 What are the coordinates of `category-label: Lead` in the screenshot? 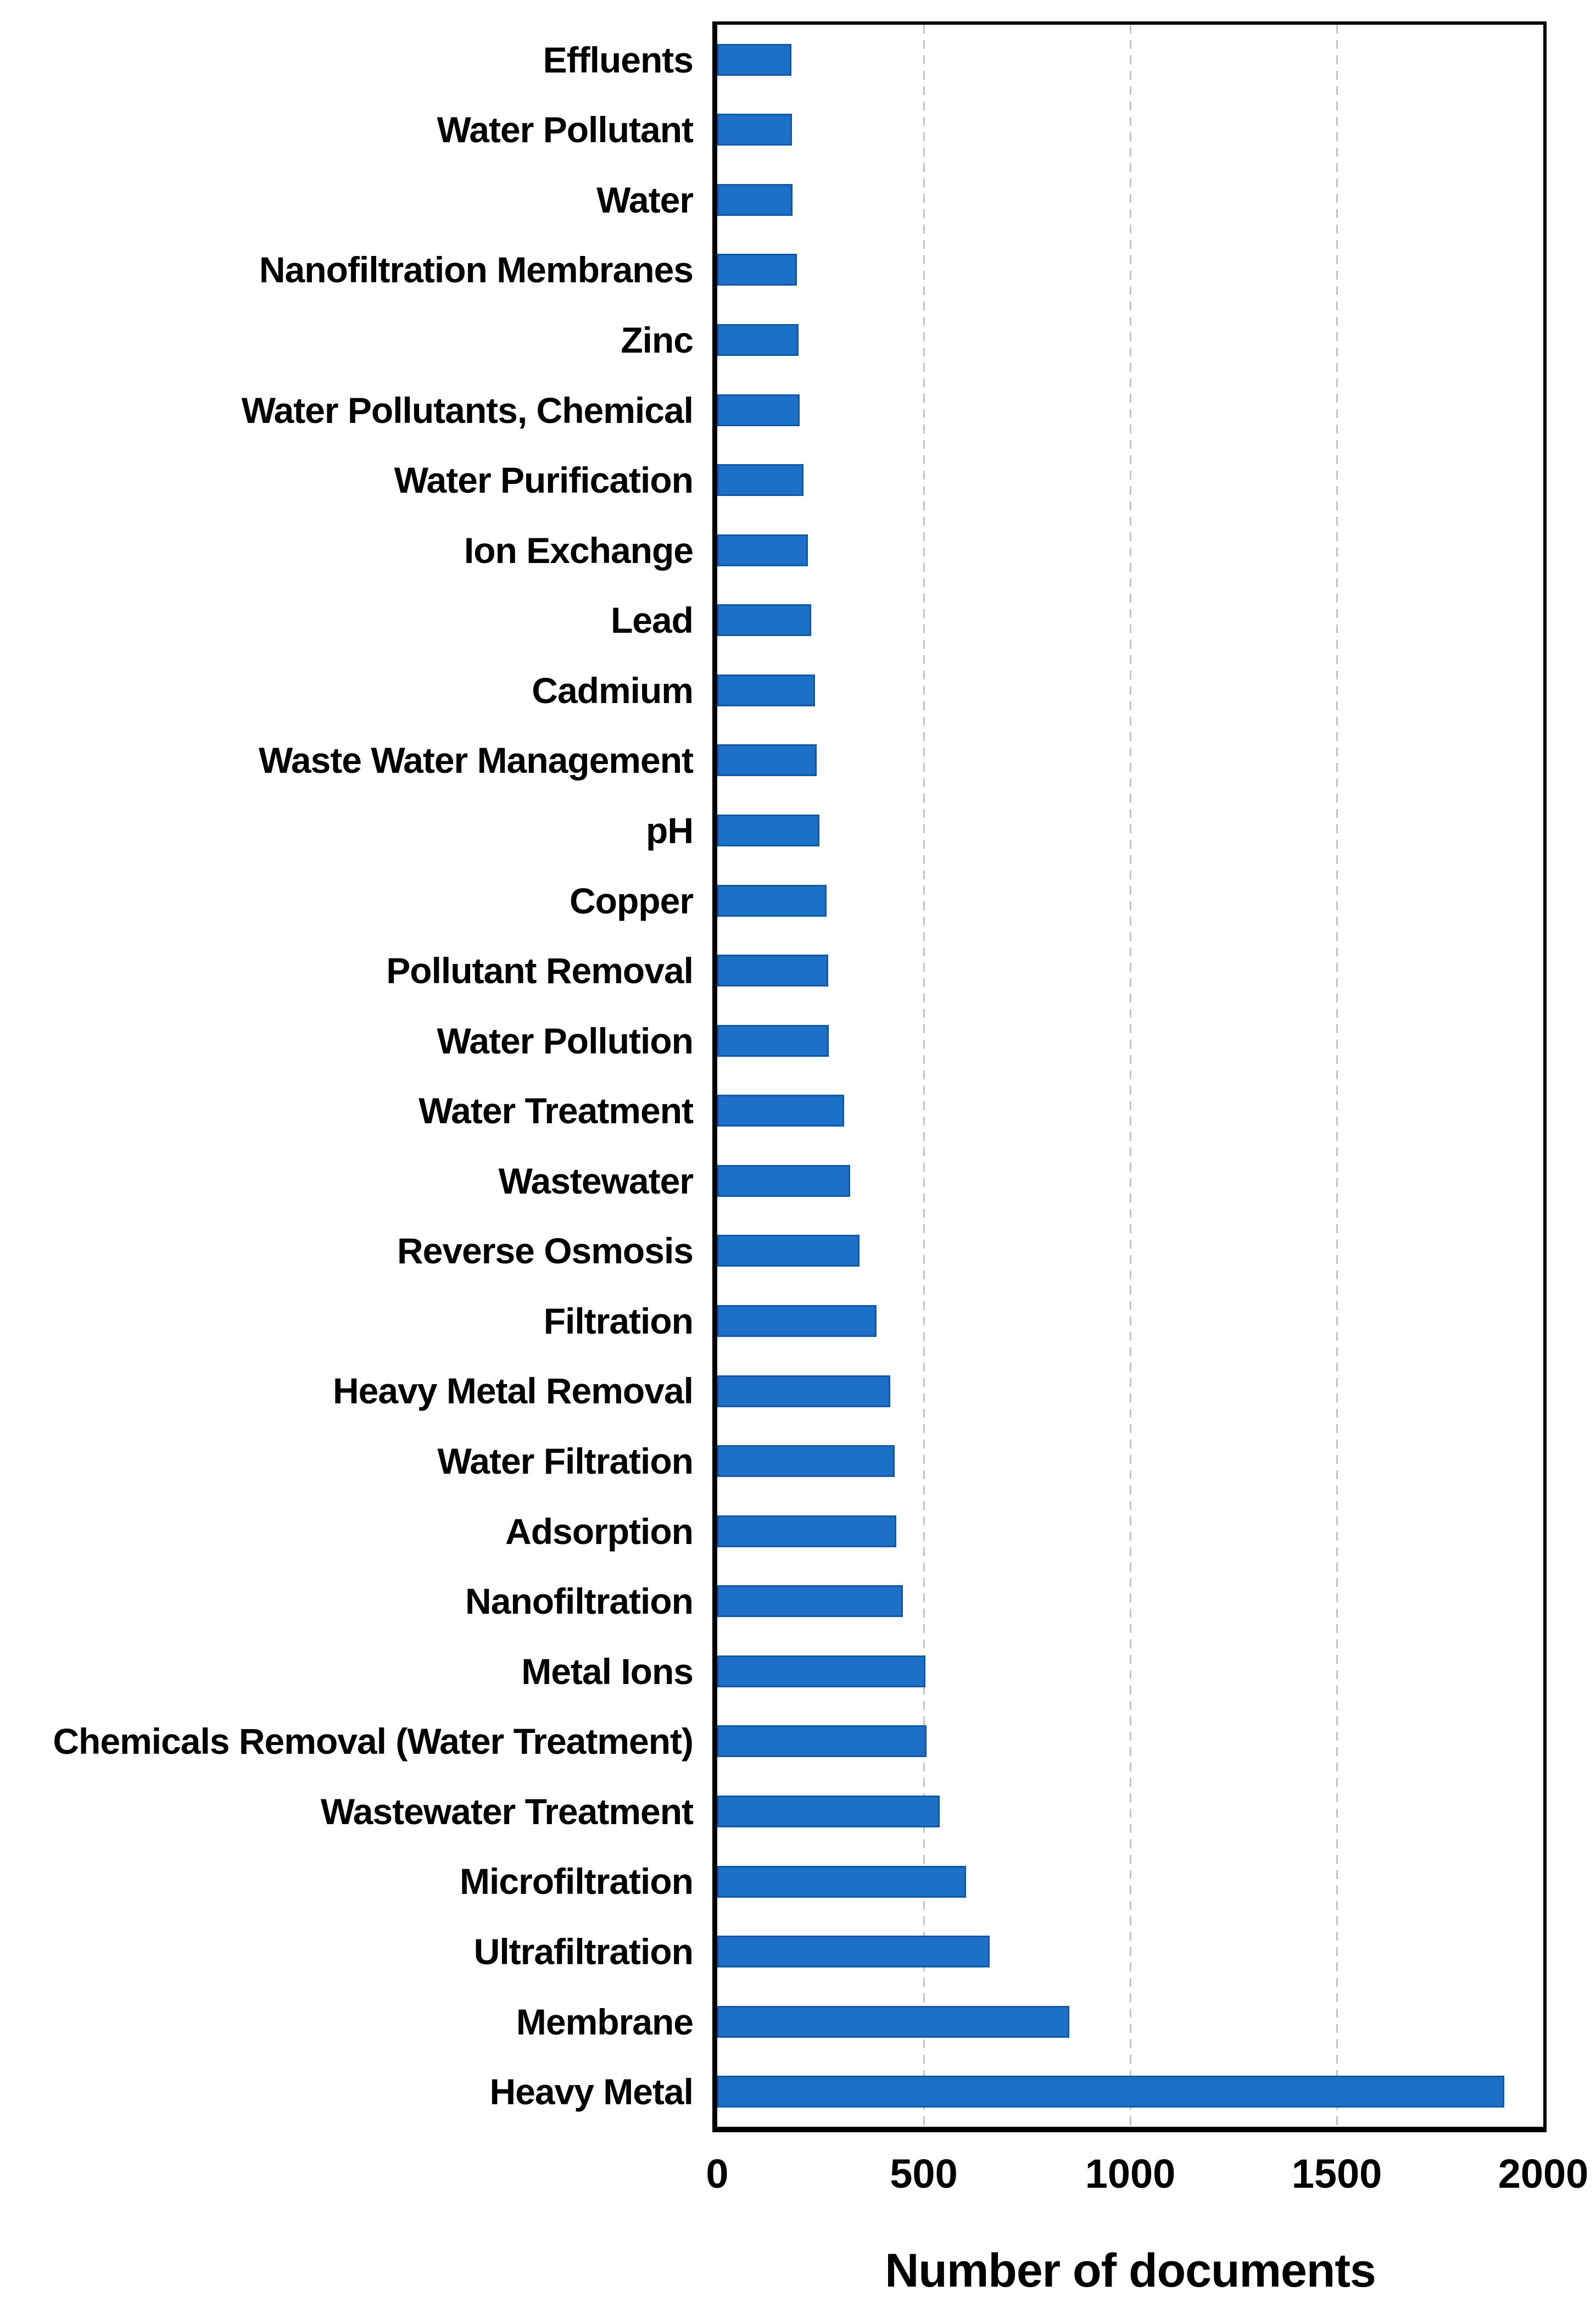 It's located at (652, 620).